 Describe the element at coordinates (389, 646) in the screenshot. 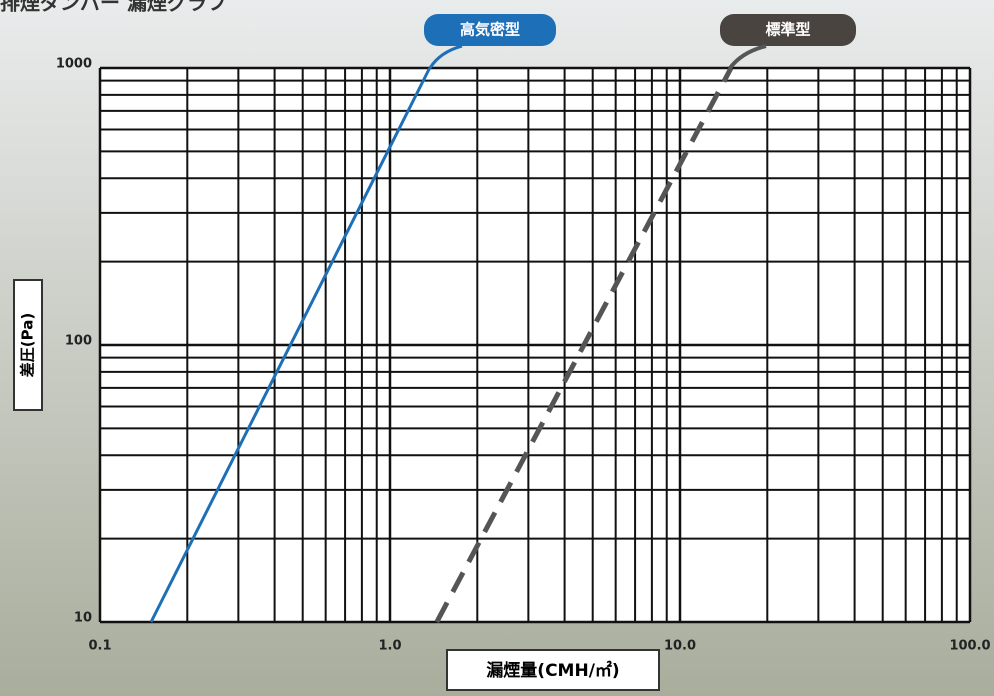

I see `x-tick-label: 1.0` at that location.